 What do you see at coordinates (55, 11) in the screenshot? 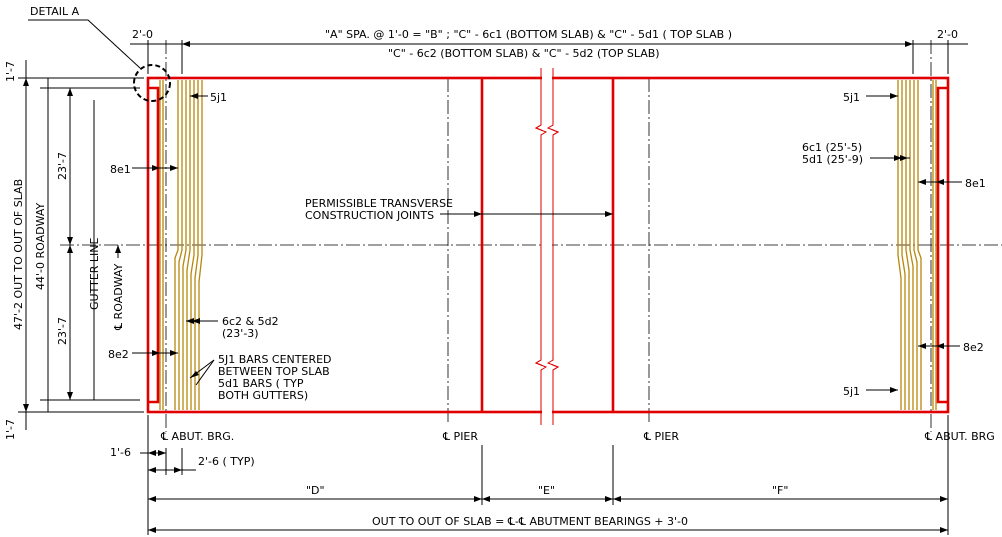
I see `detail-a-label: DETAIL A` at bounding box center [55, 11].